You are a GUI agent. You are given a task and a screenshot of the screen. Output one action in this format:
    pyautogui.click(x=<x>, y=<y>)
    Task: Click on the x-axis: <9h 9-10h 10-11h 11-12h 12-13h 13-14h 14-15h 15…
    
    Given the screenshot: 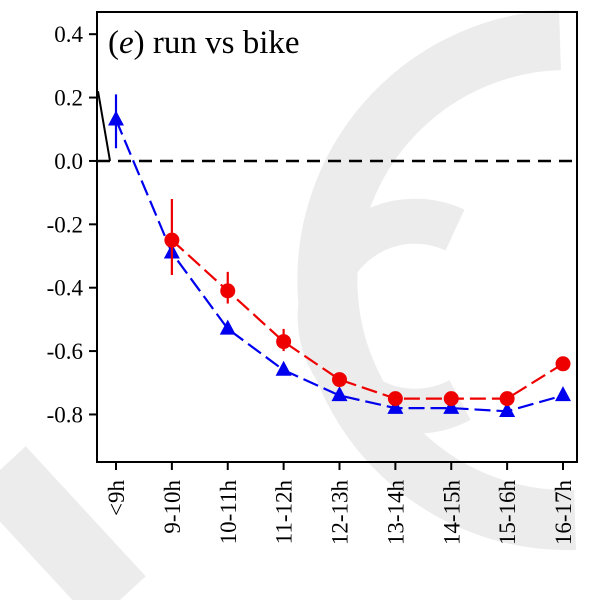 What is the action you would take?
    pyautogui.click(x=340, y=503)
    